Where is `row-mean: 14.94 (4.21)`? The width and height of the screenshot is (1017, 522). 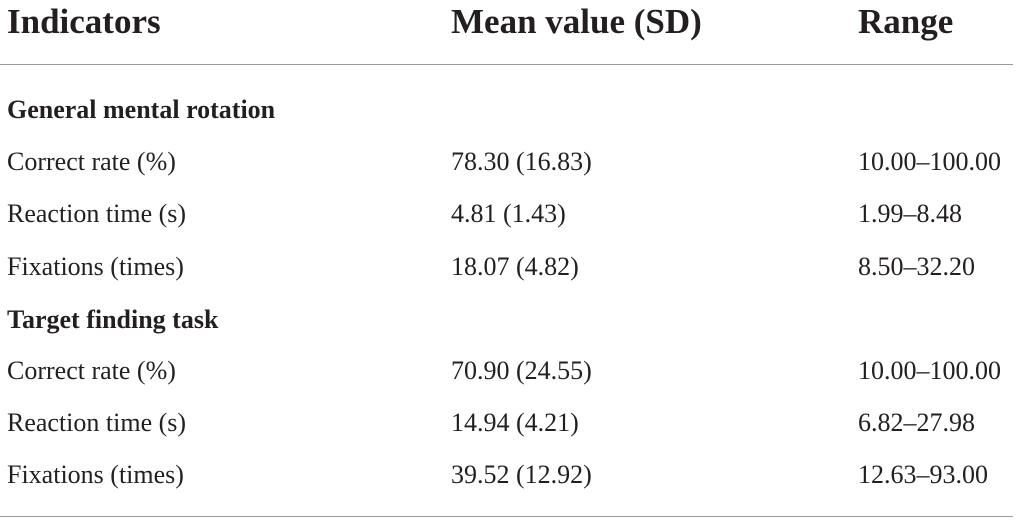 row-mean: 14.94 (4.21) is located at coordinates (515, 422).